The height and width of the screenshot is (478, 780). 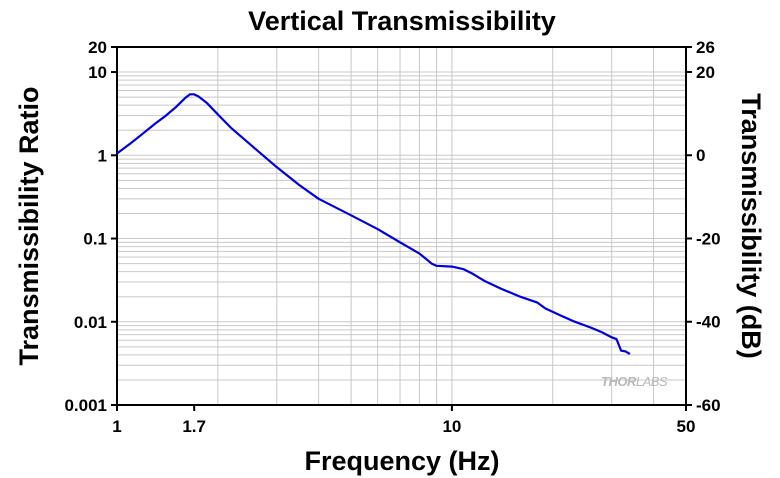 What do you see at coordinates (686, 426) in the screenshot?
I see `x-tick-label: 50` at bounding box center [686, 426].